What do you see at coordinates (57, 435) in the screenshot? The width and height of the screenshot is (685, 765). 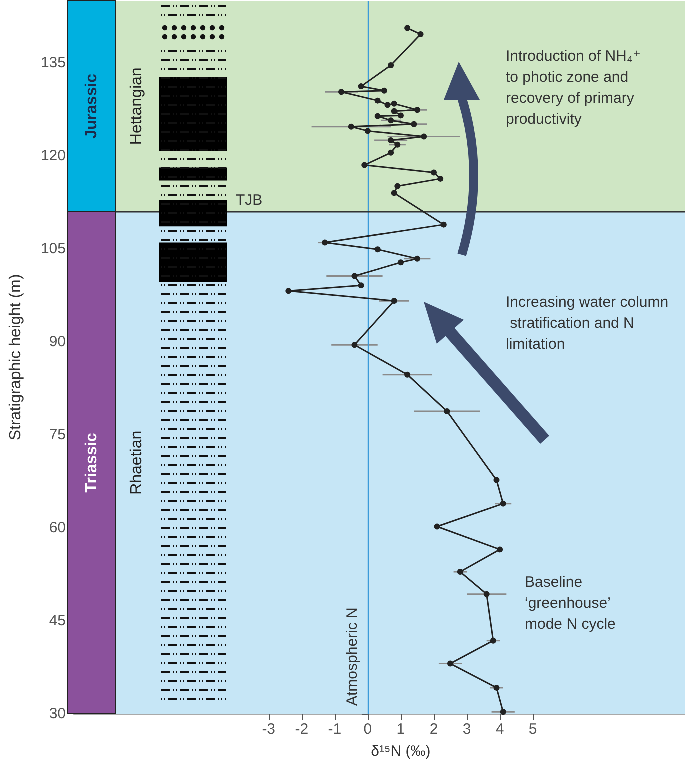 I see `y-tick-label: 75` at bounding box center [57, 435].